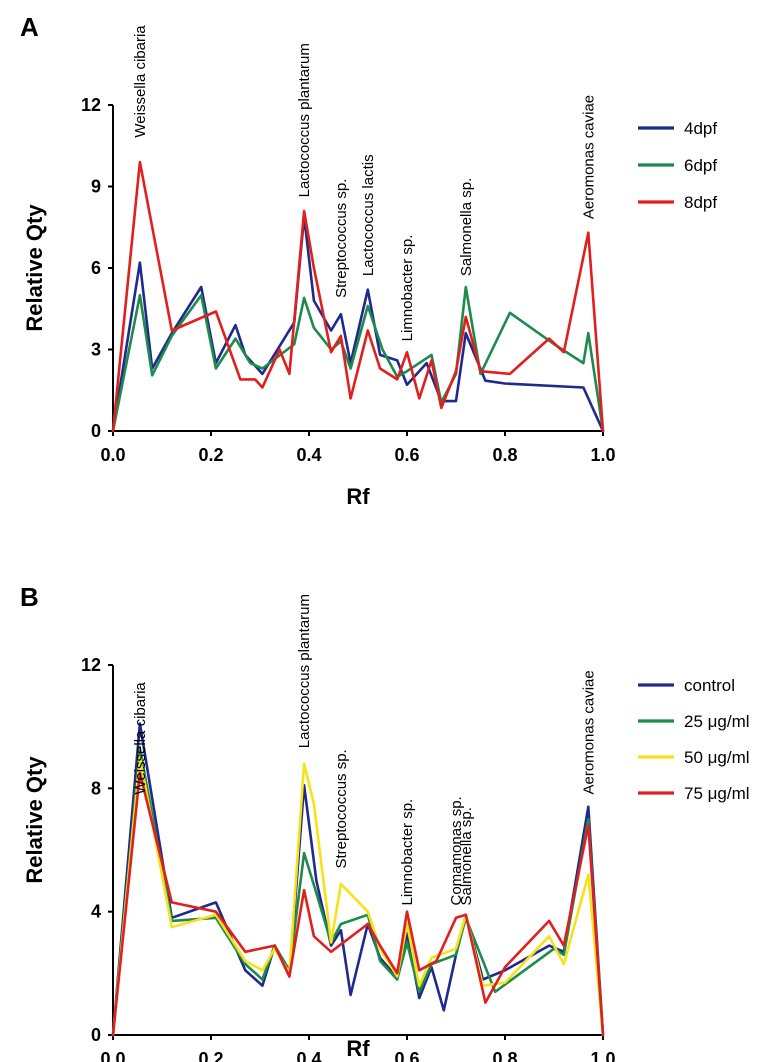  What do you see at coordinates (456, 850) in the screenshot?
I see `annotation-label: Comamonas sp.` at bounding box center [456, 850].